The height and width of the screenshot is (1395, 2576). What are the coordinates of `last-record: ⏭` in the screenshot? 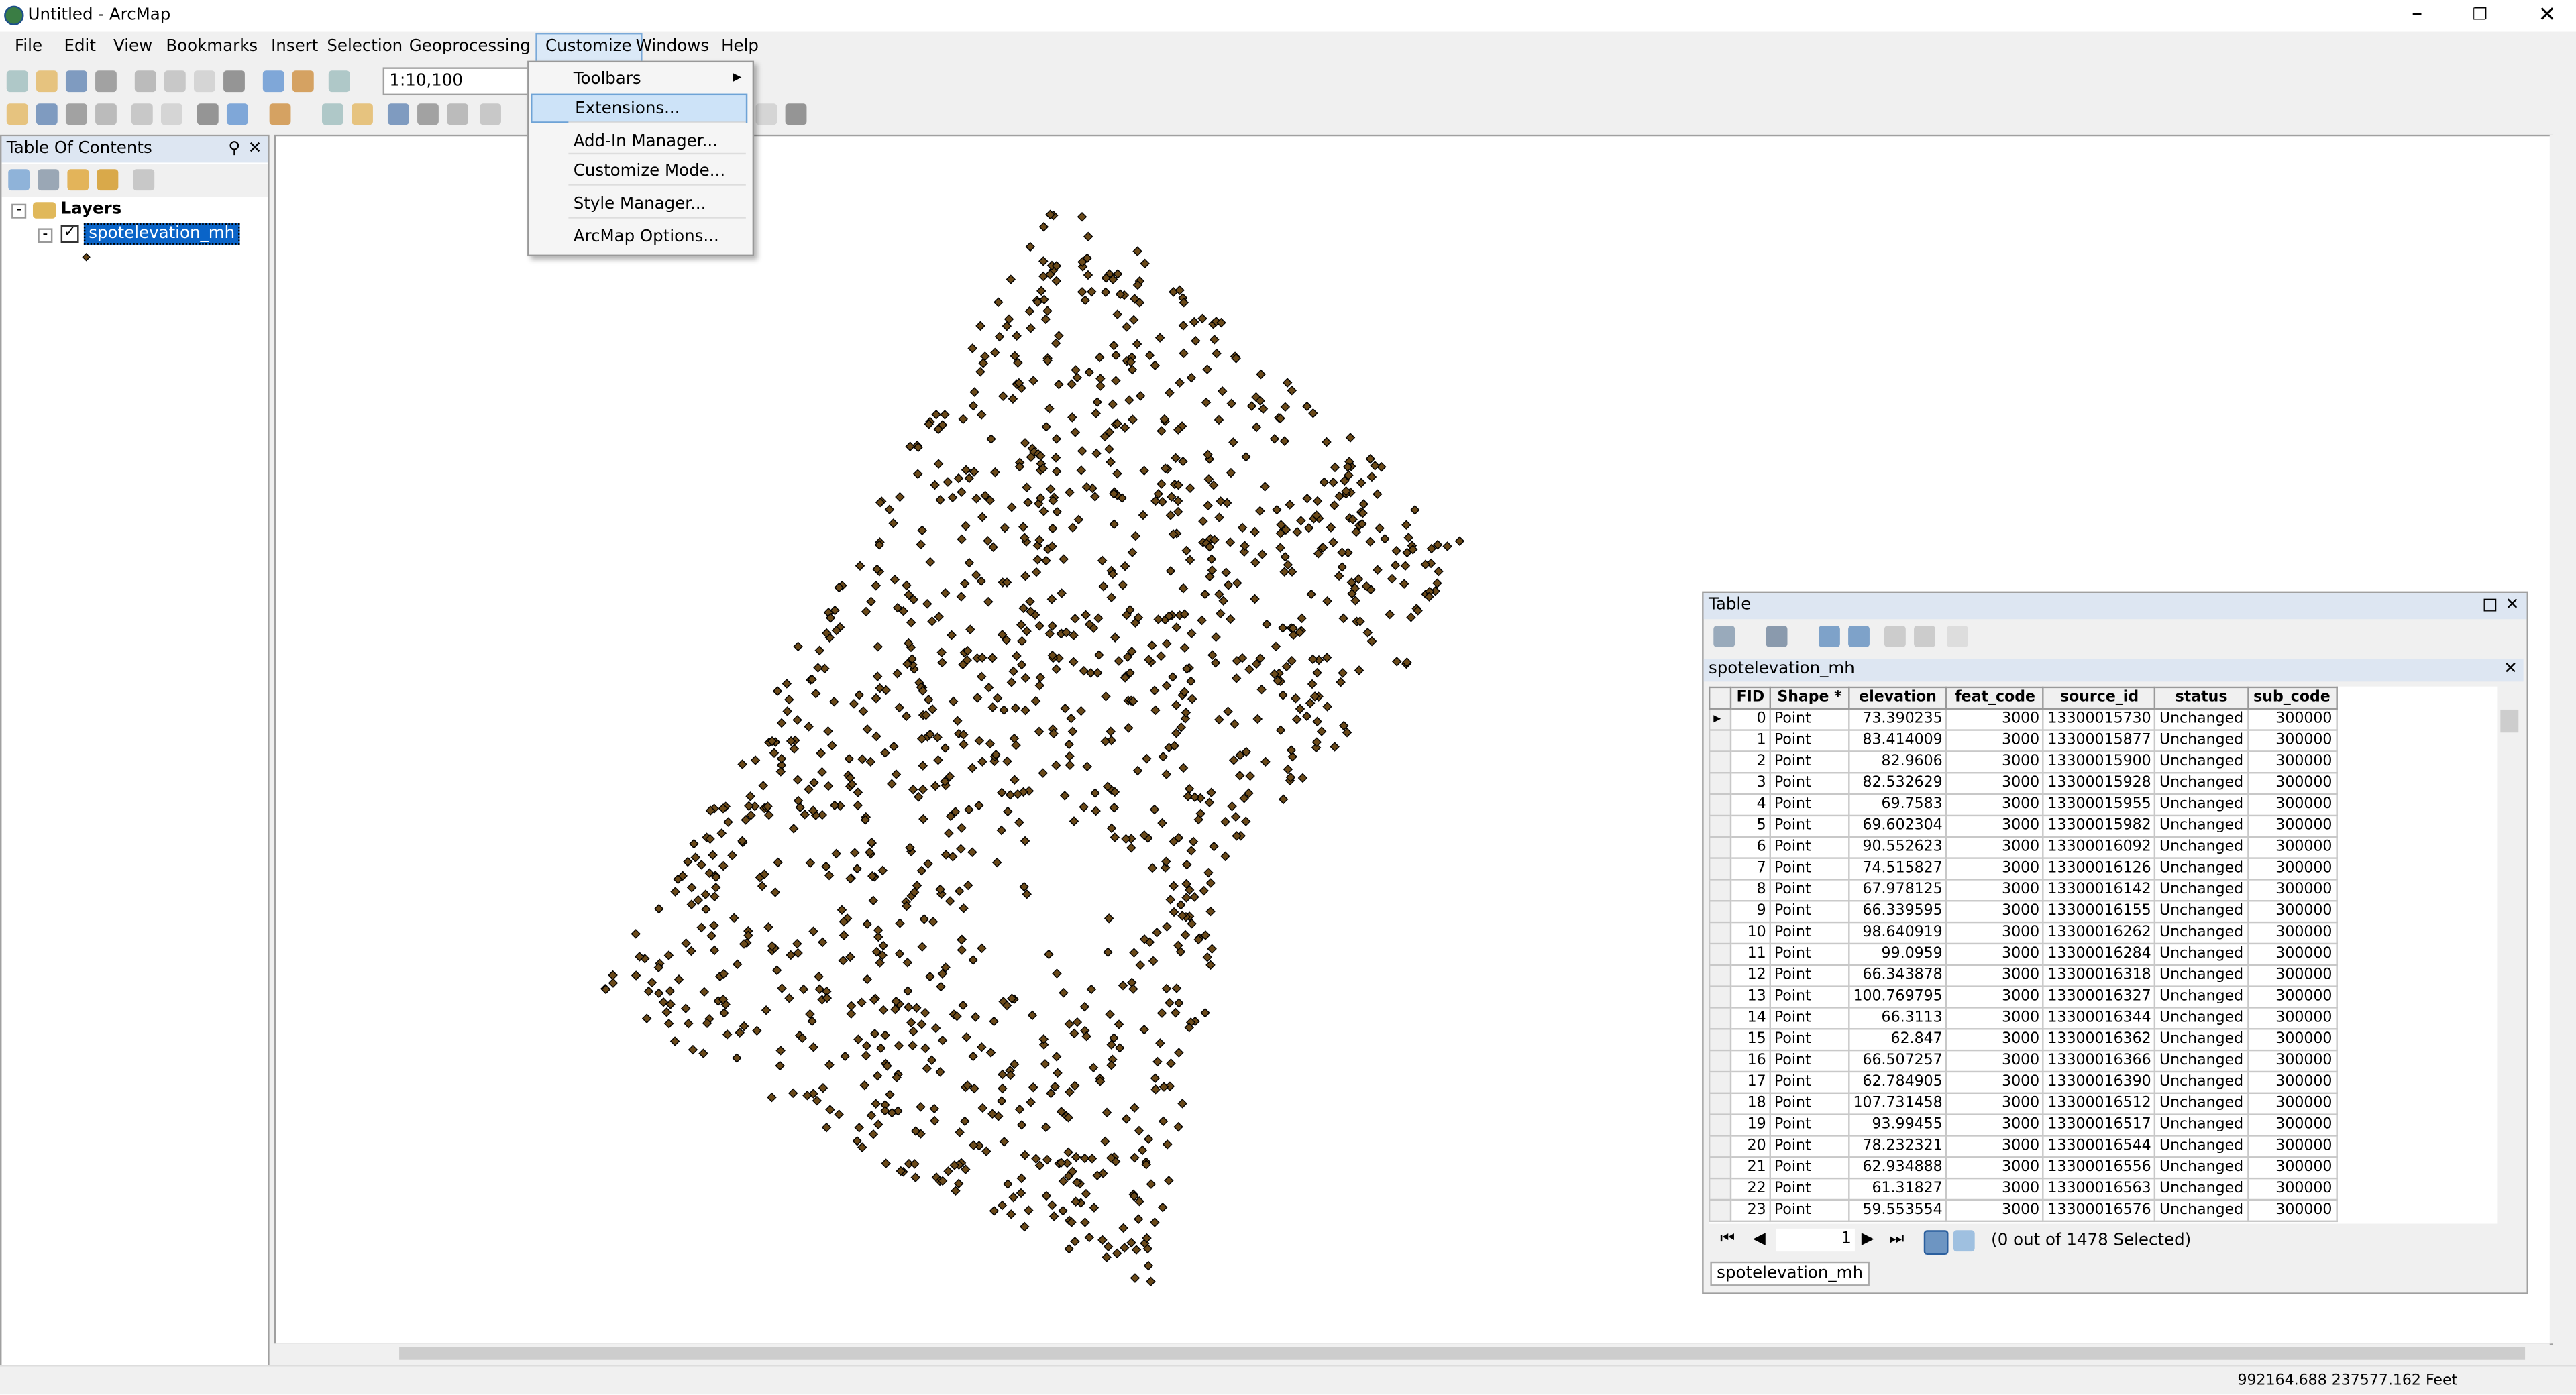 It's located at (1896, 1239).